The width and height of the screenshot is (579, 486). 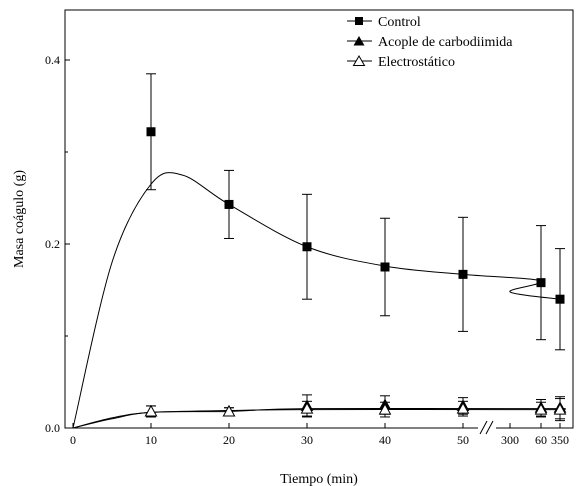 What do you see at coordinates (229, 440) in the screenshot?
I see `x-tick-label: 20` at bounding box center [229, 440].